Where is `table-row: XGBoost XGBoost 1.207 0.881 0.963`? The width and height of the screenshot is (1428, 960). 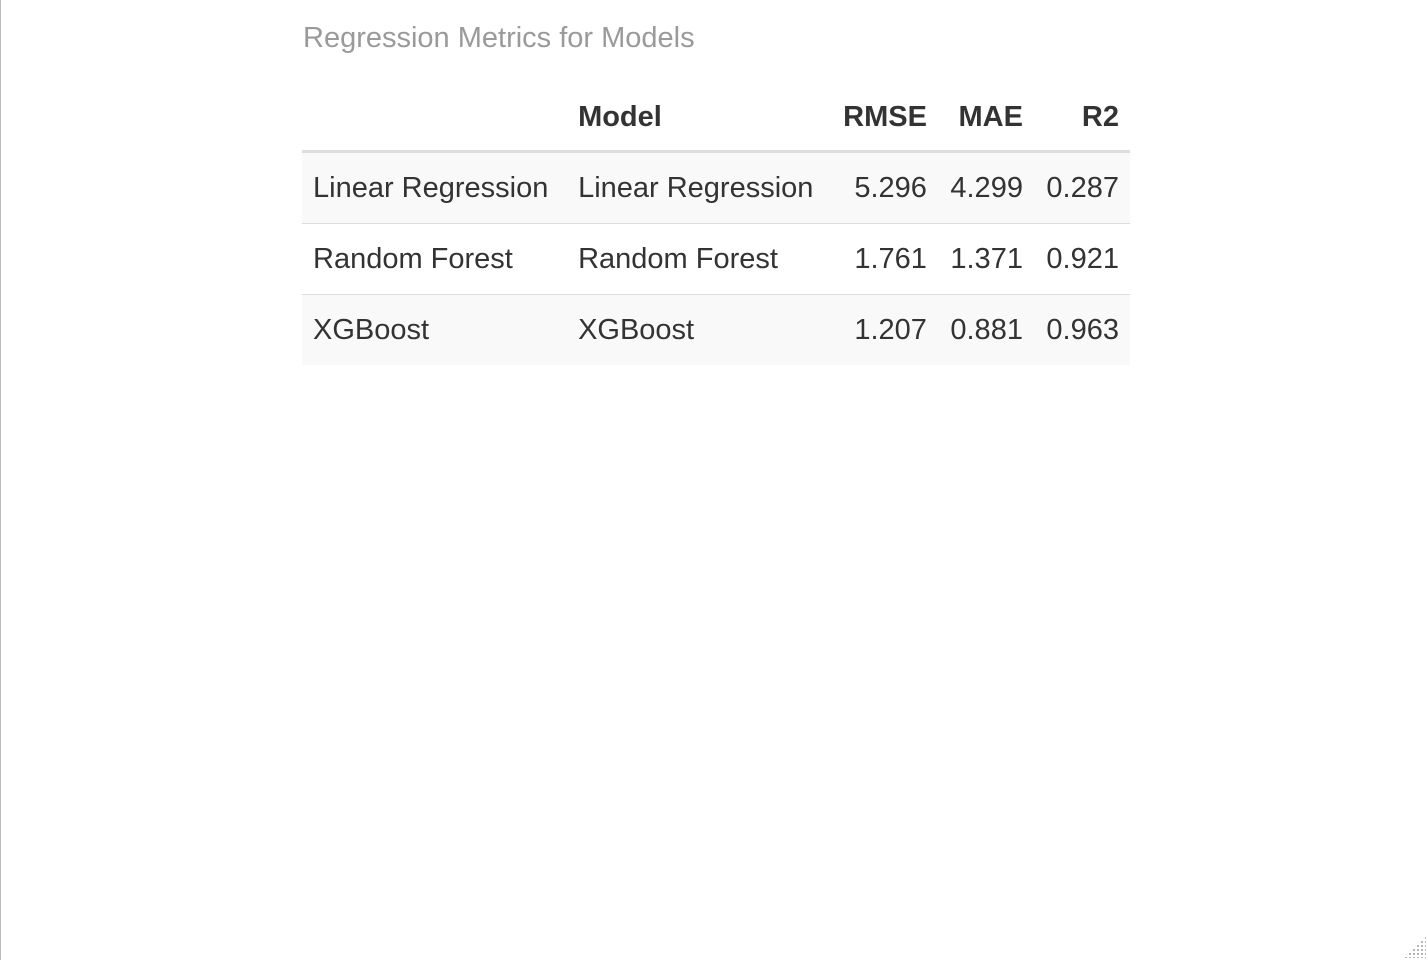
table-row: XGBoost XGBoost 1.207 0.881 0.963 is located at coordinates (716, 329).